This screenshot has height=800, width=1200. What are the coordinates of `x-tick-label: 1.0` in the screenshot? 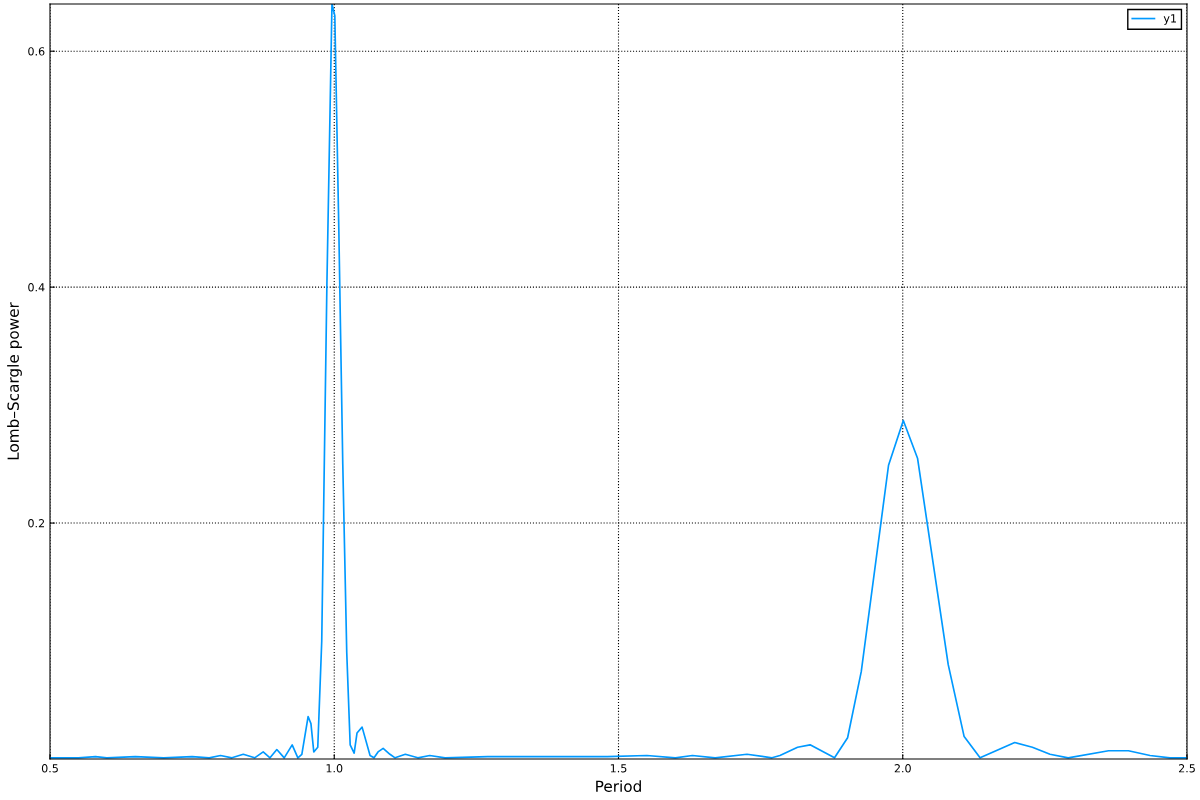 It's located at (334, 768).